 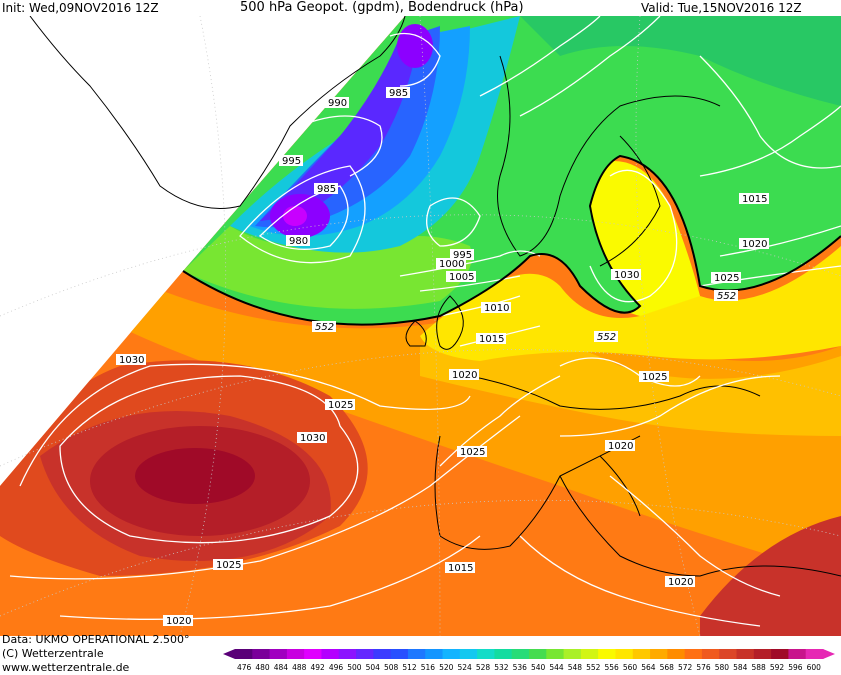 I want to click on legend-label: 516, so click(x=428, y=667).